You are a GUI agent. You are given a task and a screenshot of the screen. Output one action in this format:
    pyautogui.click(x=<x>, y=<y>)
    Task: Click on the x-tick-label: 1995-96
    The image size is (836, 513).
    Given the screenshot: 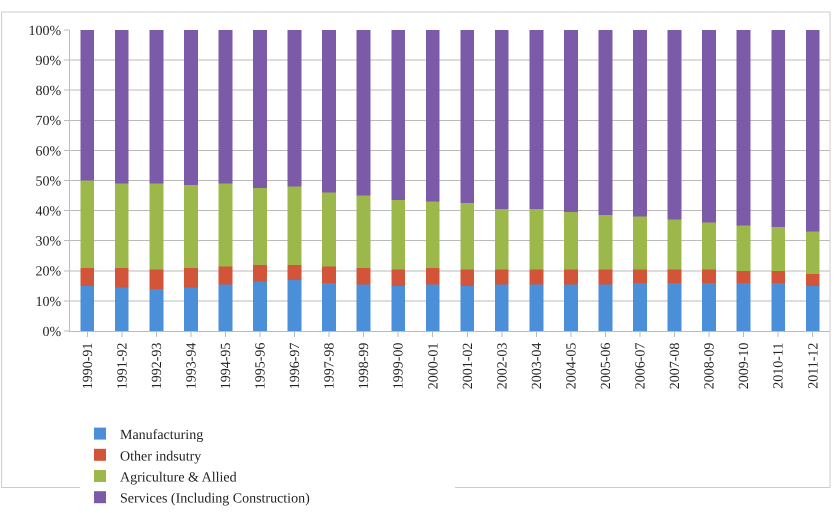 What is the action you would take?
    pyautogui.click(x=261, y=366)
    